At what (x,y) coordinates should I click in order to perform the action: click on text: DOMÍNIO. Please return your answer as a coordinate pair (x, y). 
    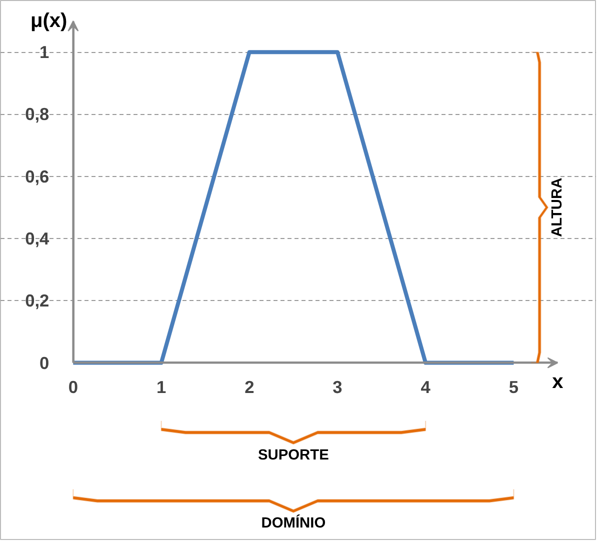
    Looking at the image, I should click on (293, 523).